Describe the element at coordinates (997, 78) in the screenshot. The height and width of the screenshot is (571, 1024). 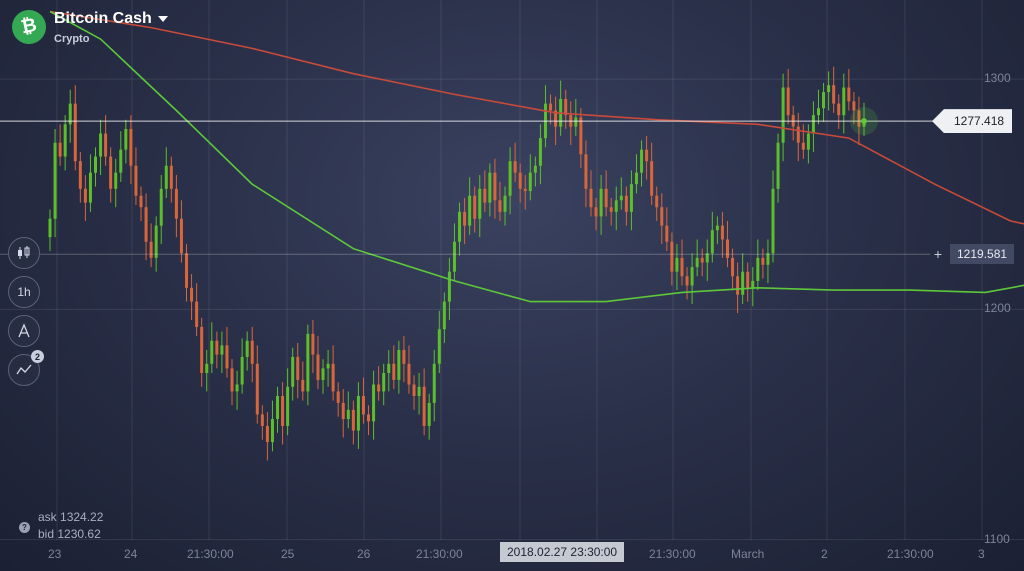
I see `y-axis-tick-label: 1300` at that location.